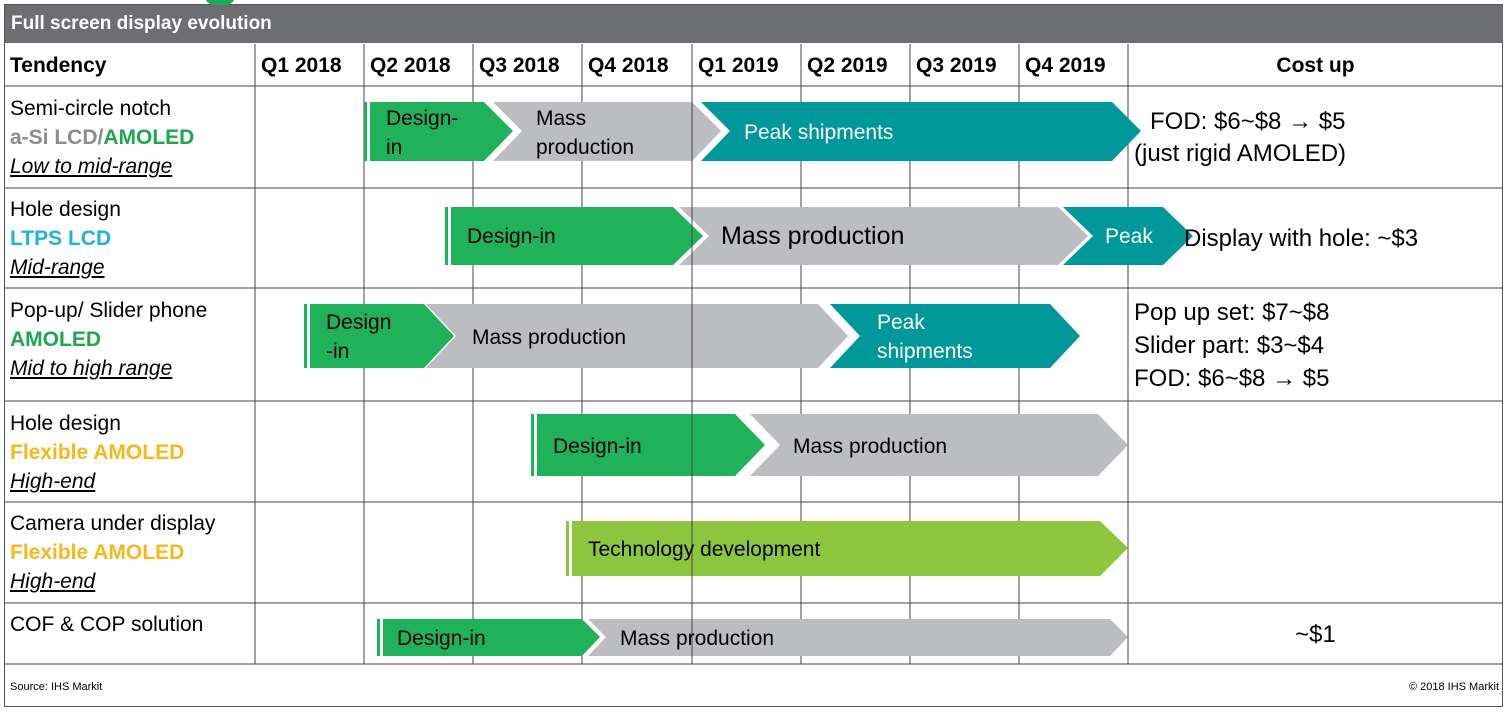 The image size is (1509, 712). Describe the element at coordinates (511, 236) in the screenshot. I see `row2-design-label: Design-in` at that location.